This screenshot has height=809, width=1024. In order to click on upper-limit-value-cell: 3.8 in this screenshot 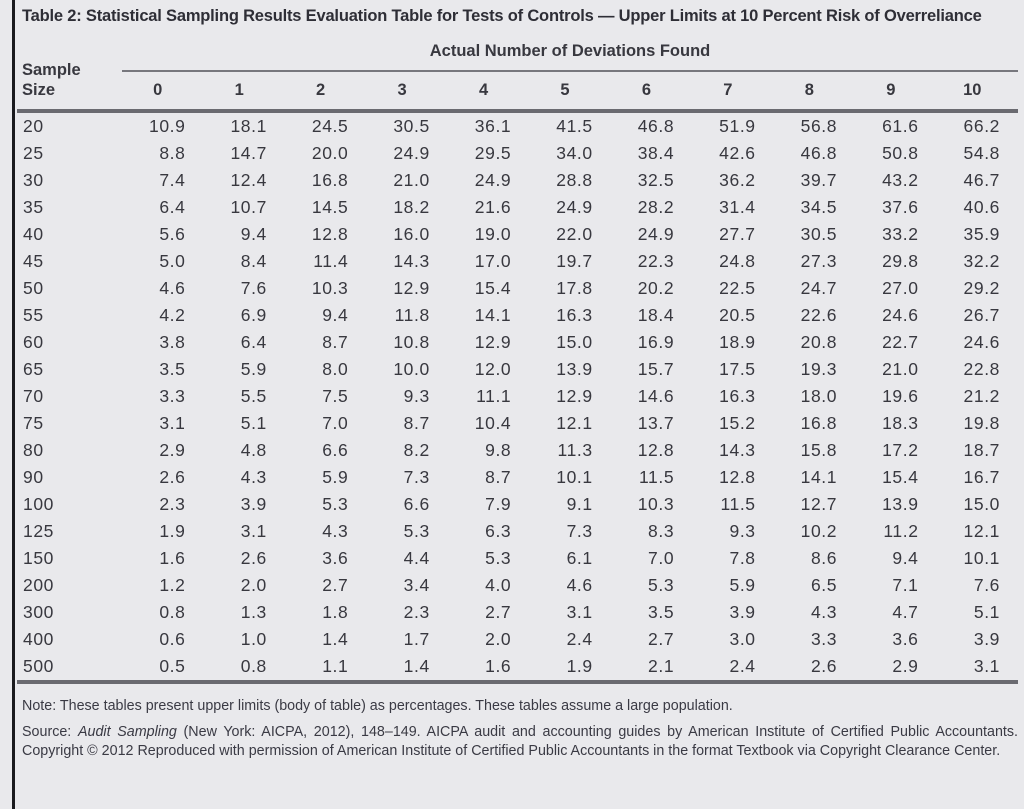, I will do `click(172, 342)`.